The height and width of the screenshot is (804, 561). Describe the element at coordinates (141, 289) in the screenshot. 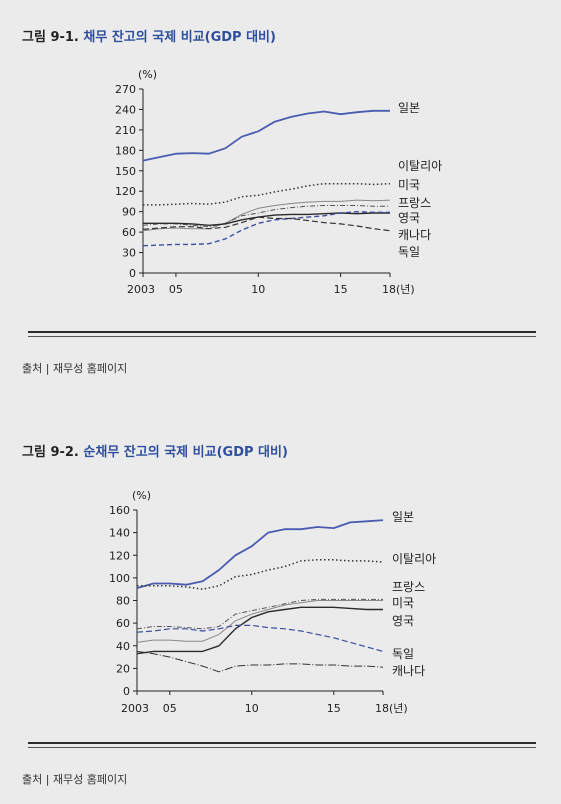

I see `chart-1-x-tick-label: 2003` at that location.